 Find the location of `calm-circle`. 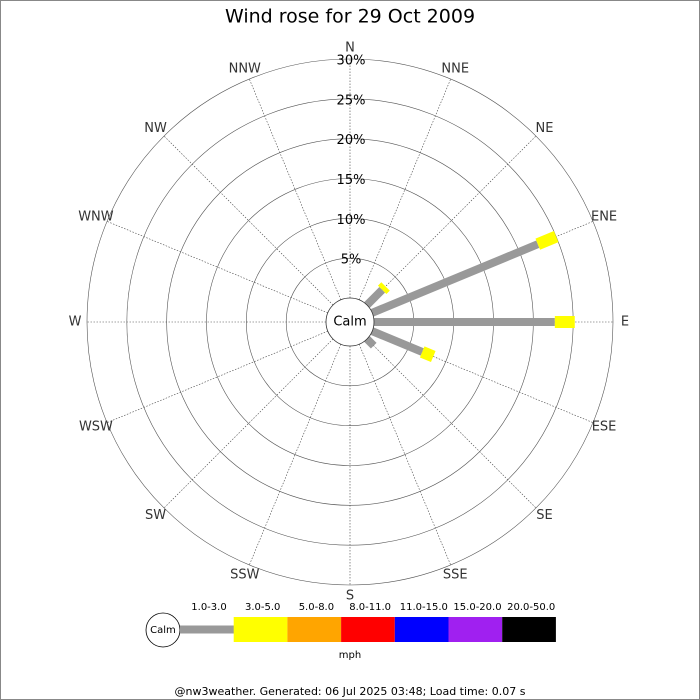

calm-circle is located at coordinates (350, 322).